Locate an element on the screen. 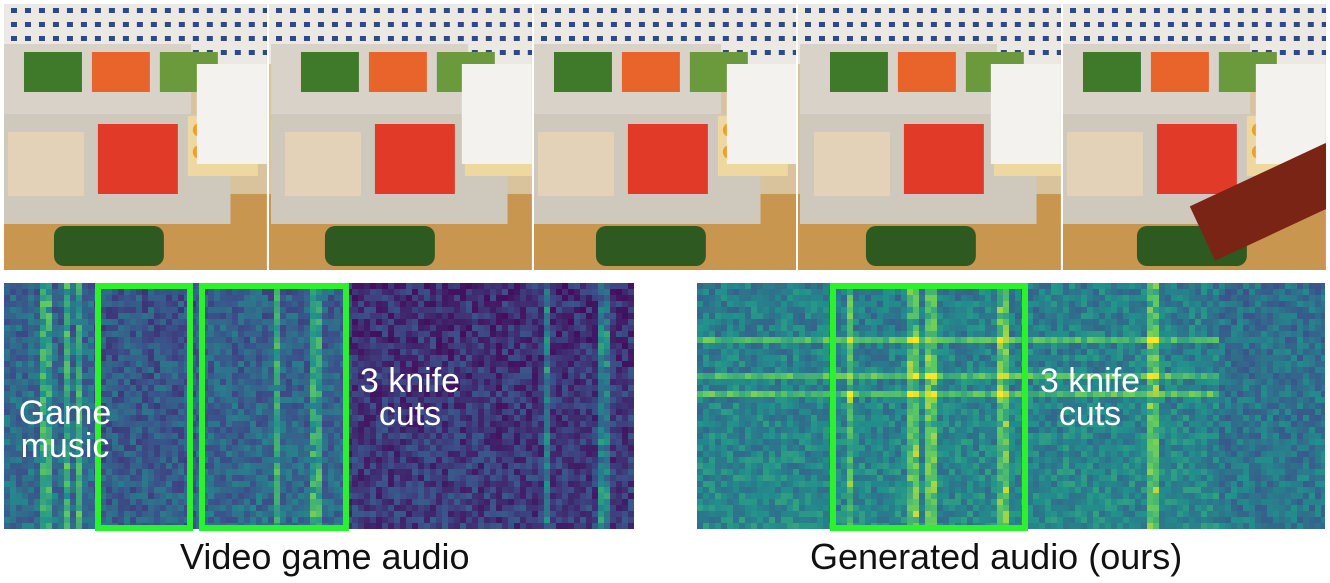  highlight-box-music is located at coordinates (144, 407).